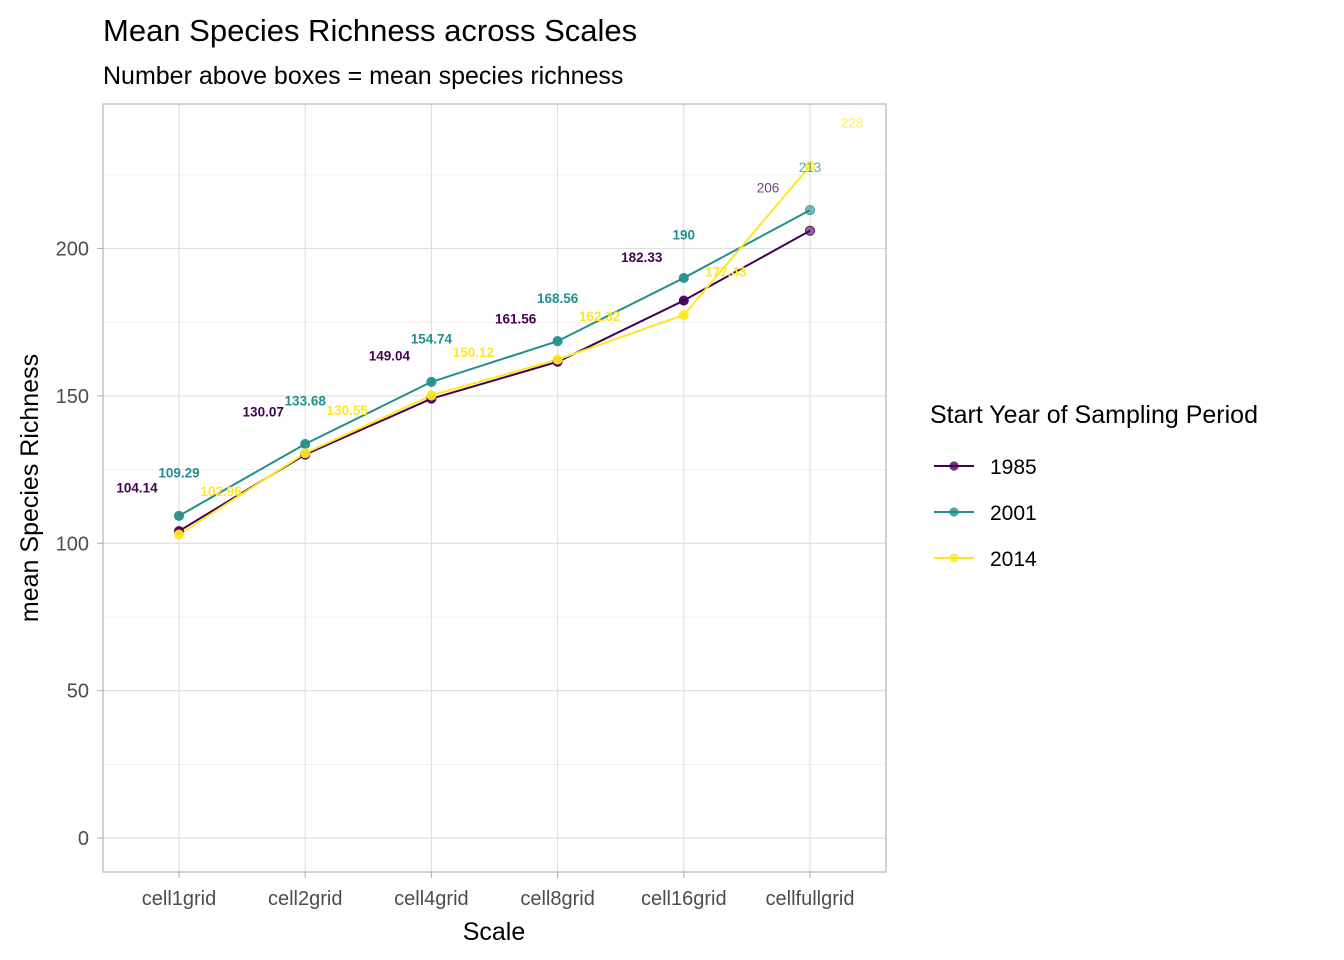 The width and height of the screenshot is (1344, 960). I want to click on y-axis: 0 50 100 150 200, so click(79, 544).